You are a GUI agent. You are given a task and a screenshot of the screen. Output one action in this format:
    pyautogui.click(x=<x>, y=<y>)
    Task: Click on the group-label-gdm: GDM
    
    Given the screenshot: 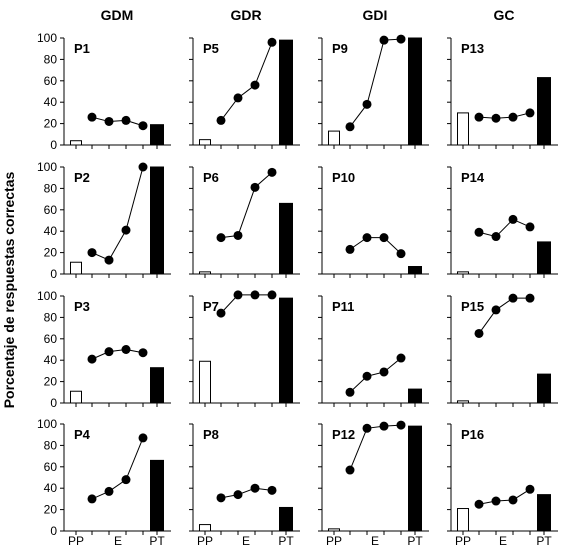 What is the action you would take?
    pyautogui.click(x=117, y=15)
    